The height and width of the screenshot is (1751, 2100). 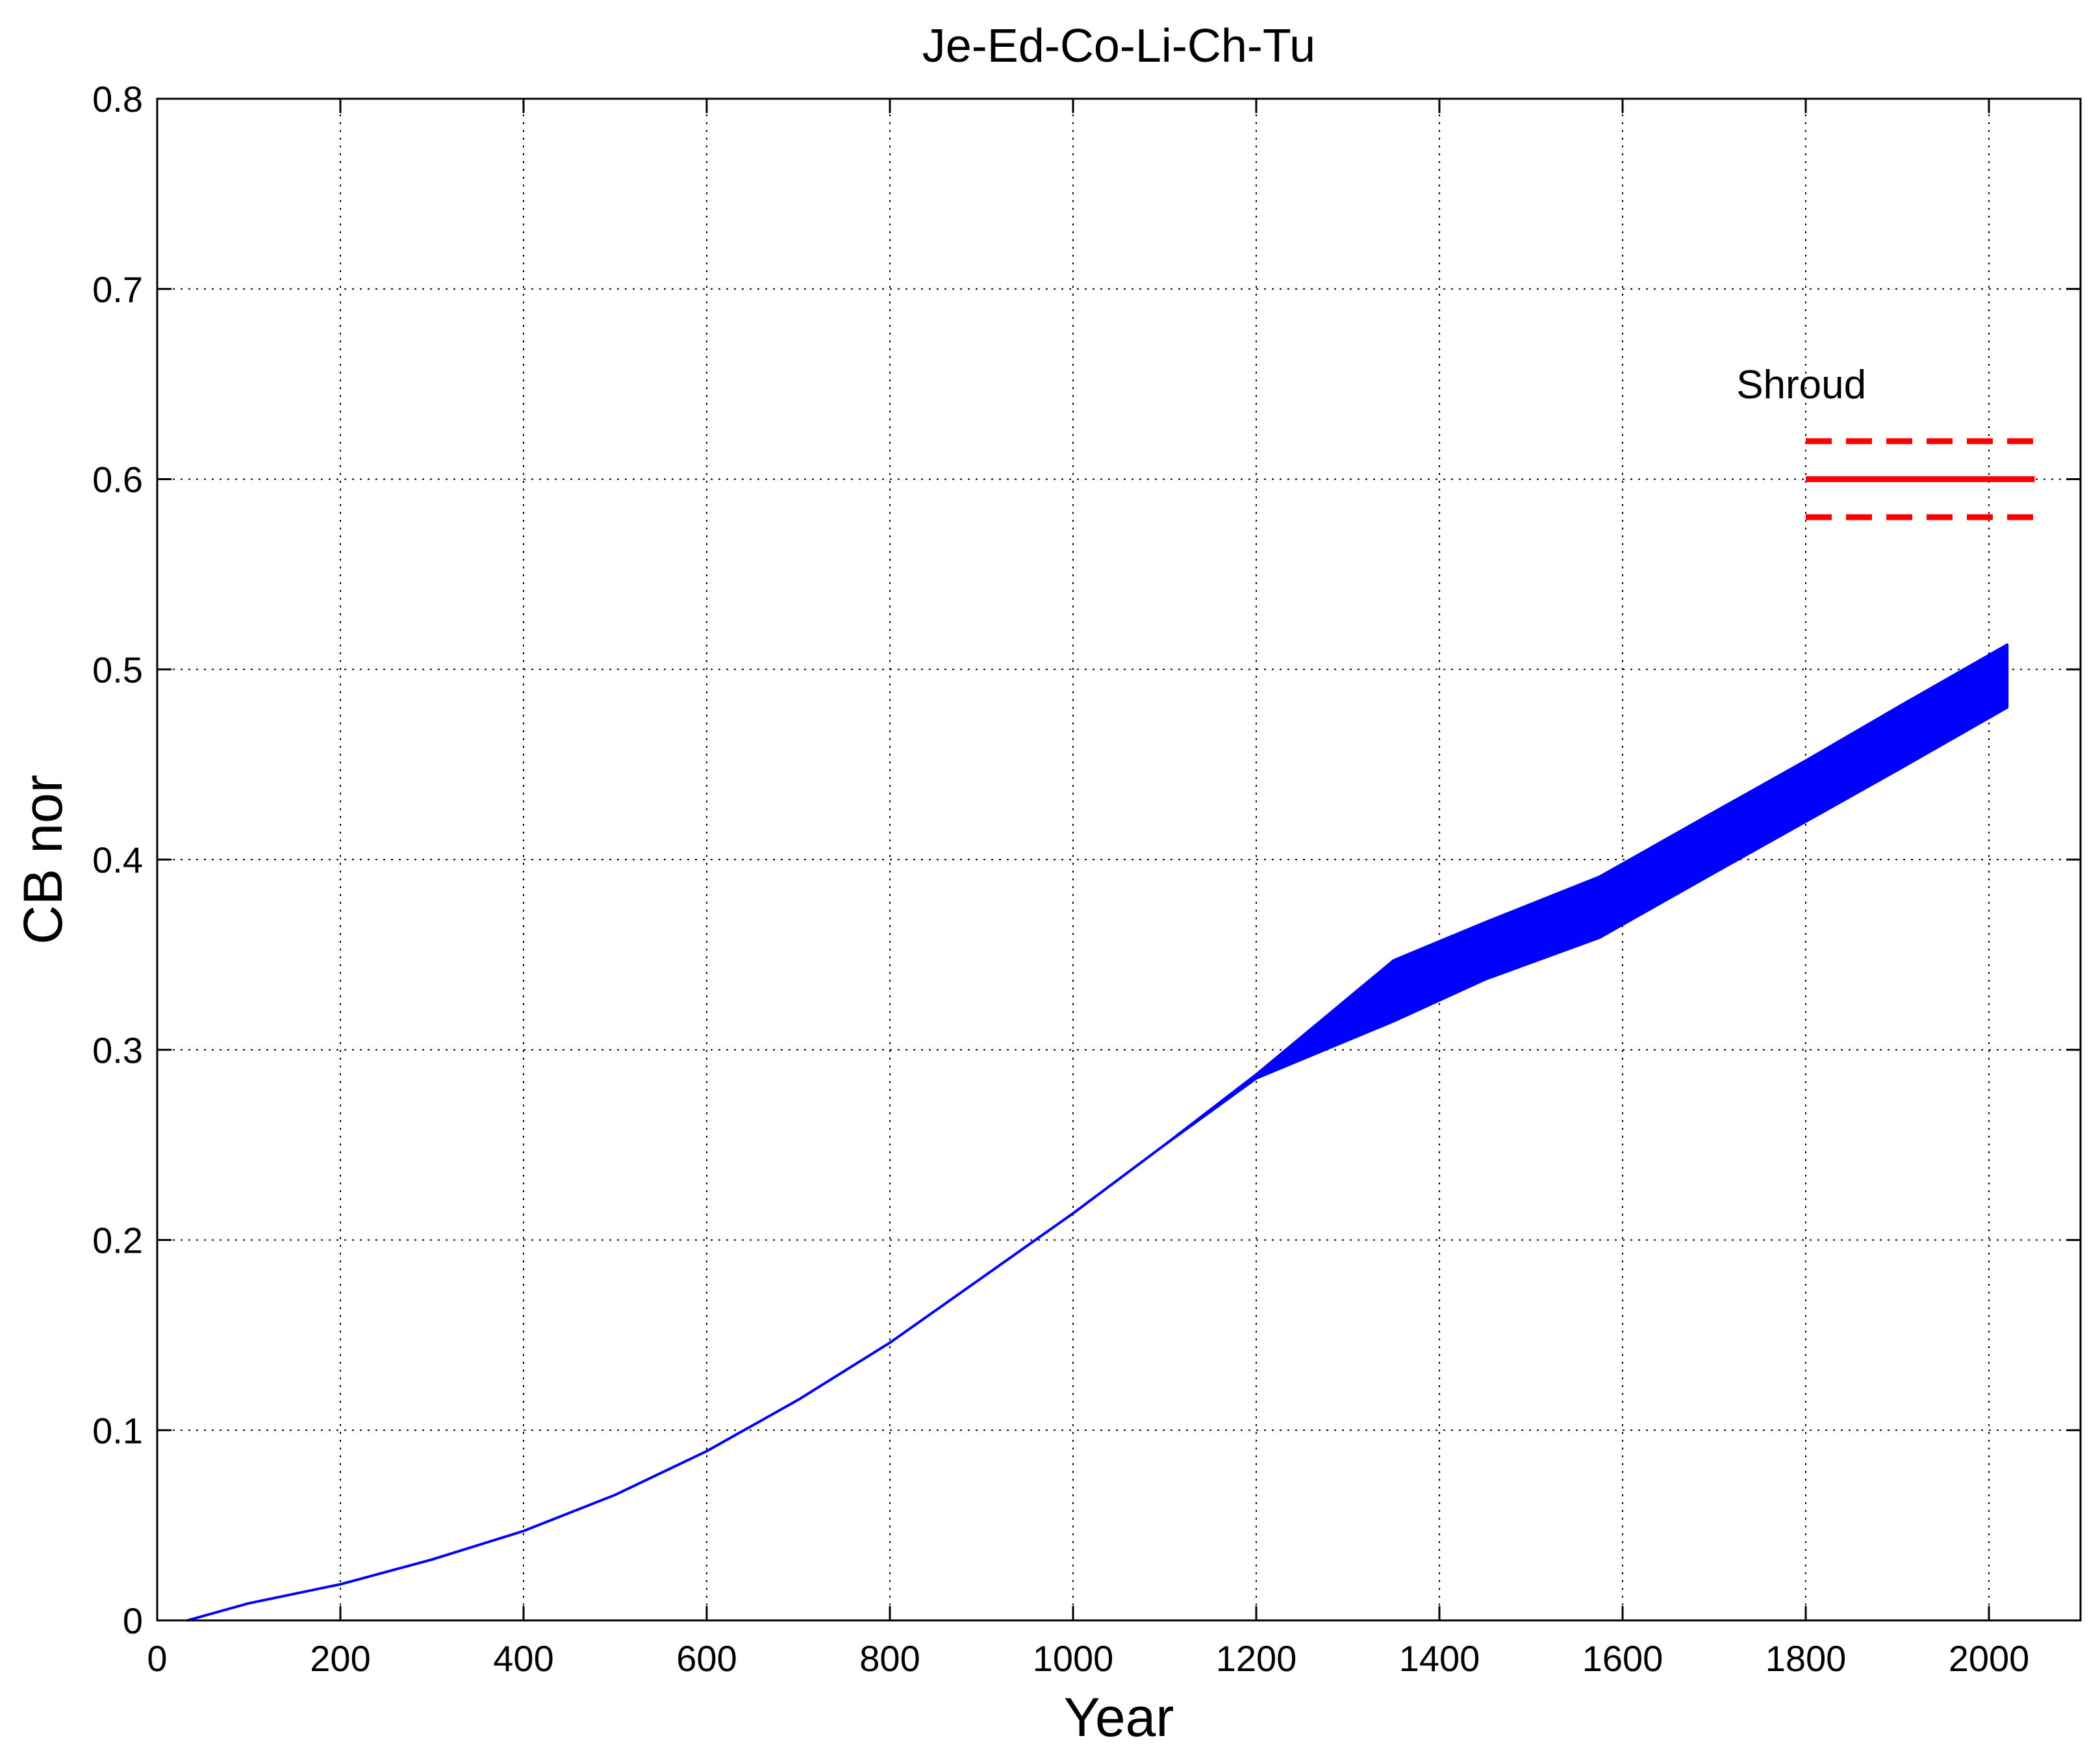 I want to click on x-tick-label: 1400, so click(x=1439, y=1658).